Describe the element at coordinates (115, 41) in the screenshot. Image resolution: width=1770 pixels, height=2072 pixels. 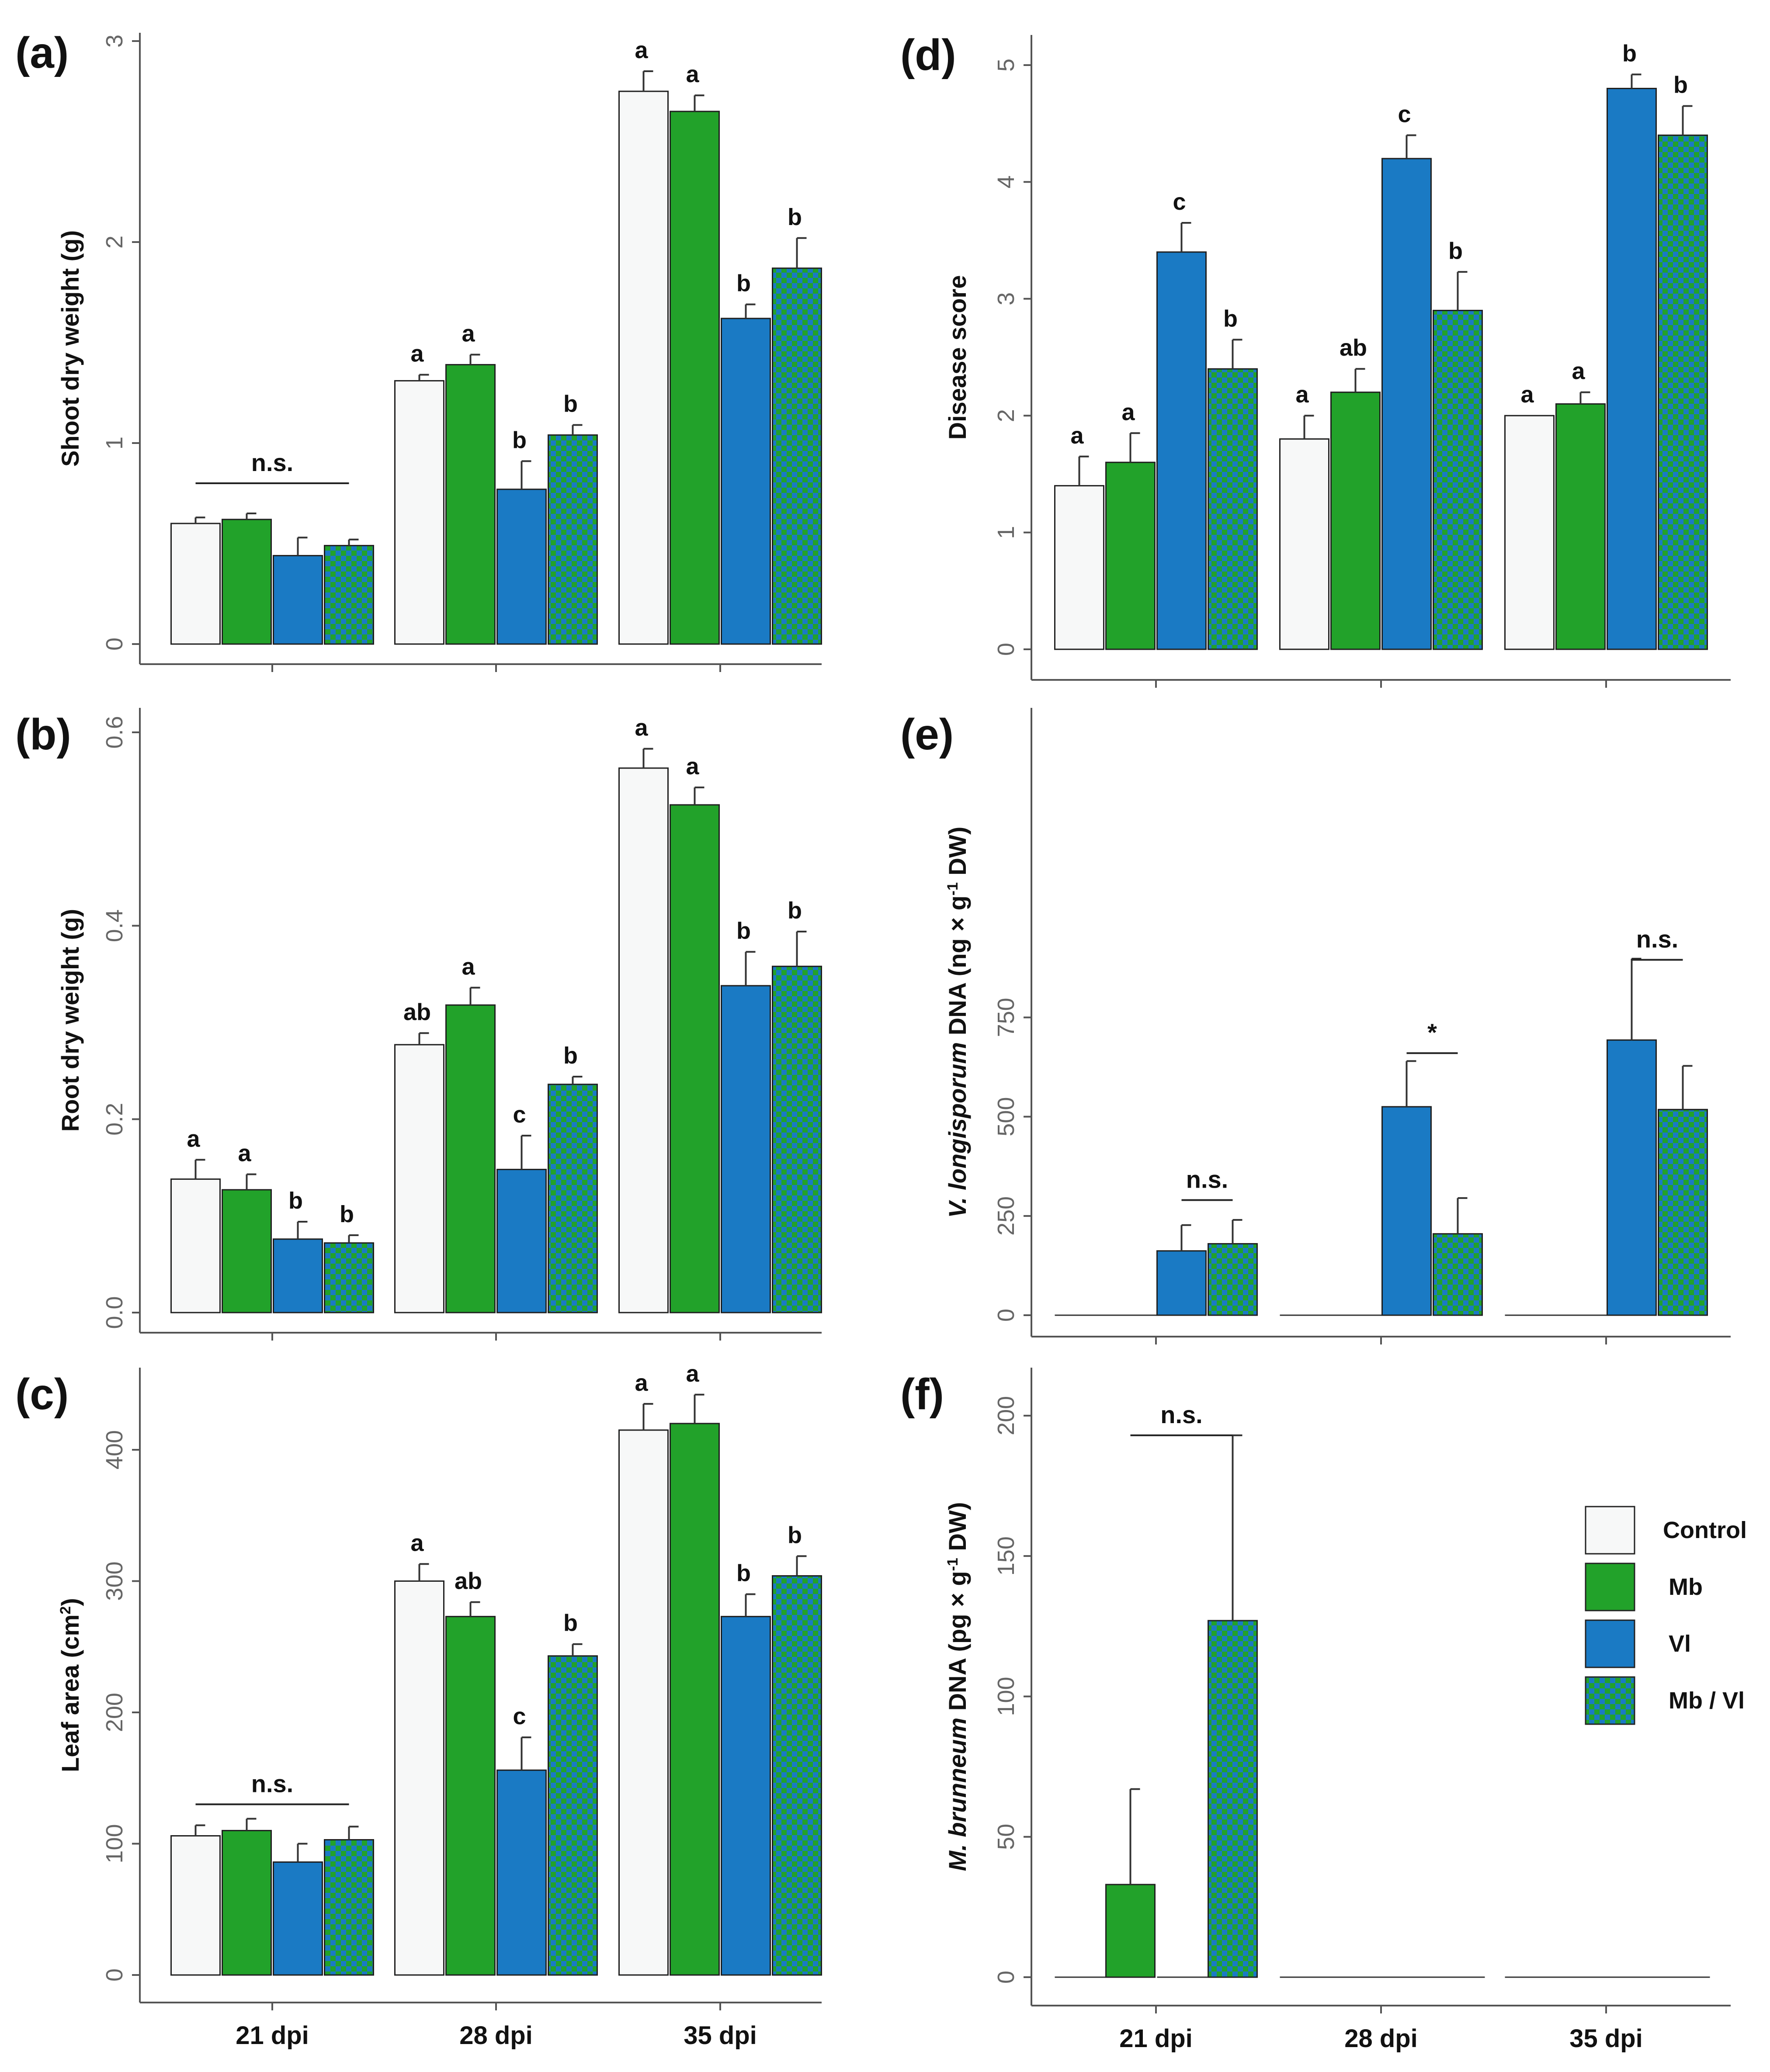
I see `y-tick-label-a: 3` at that location.